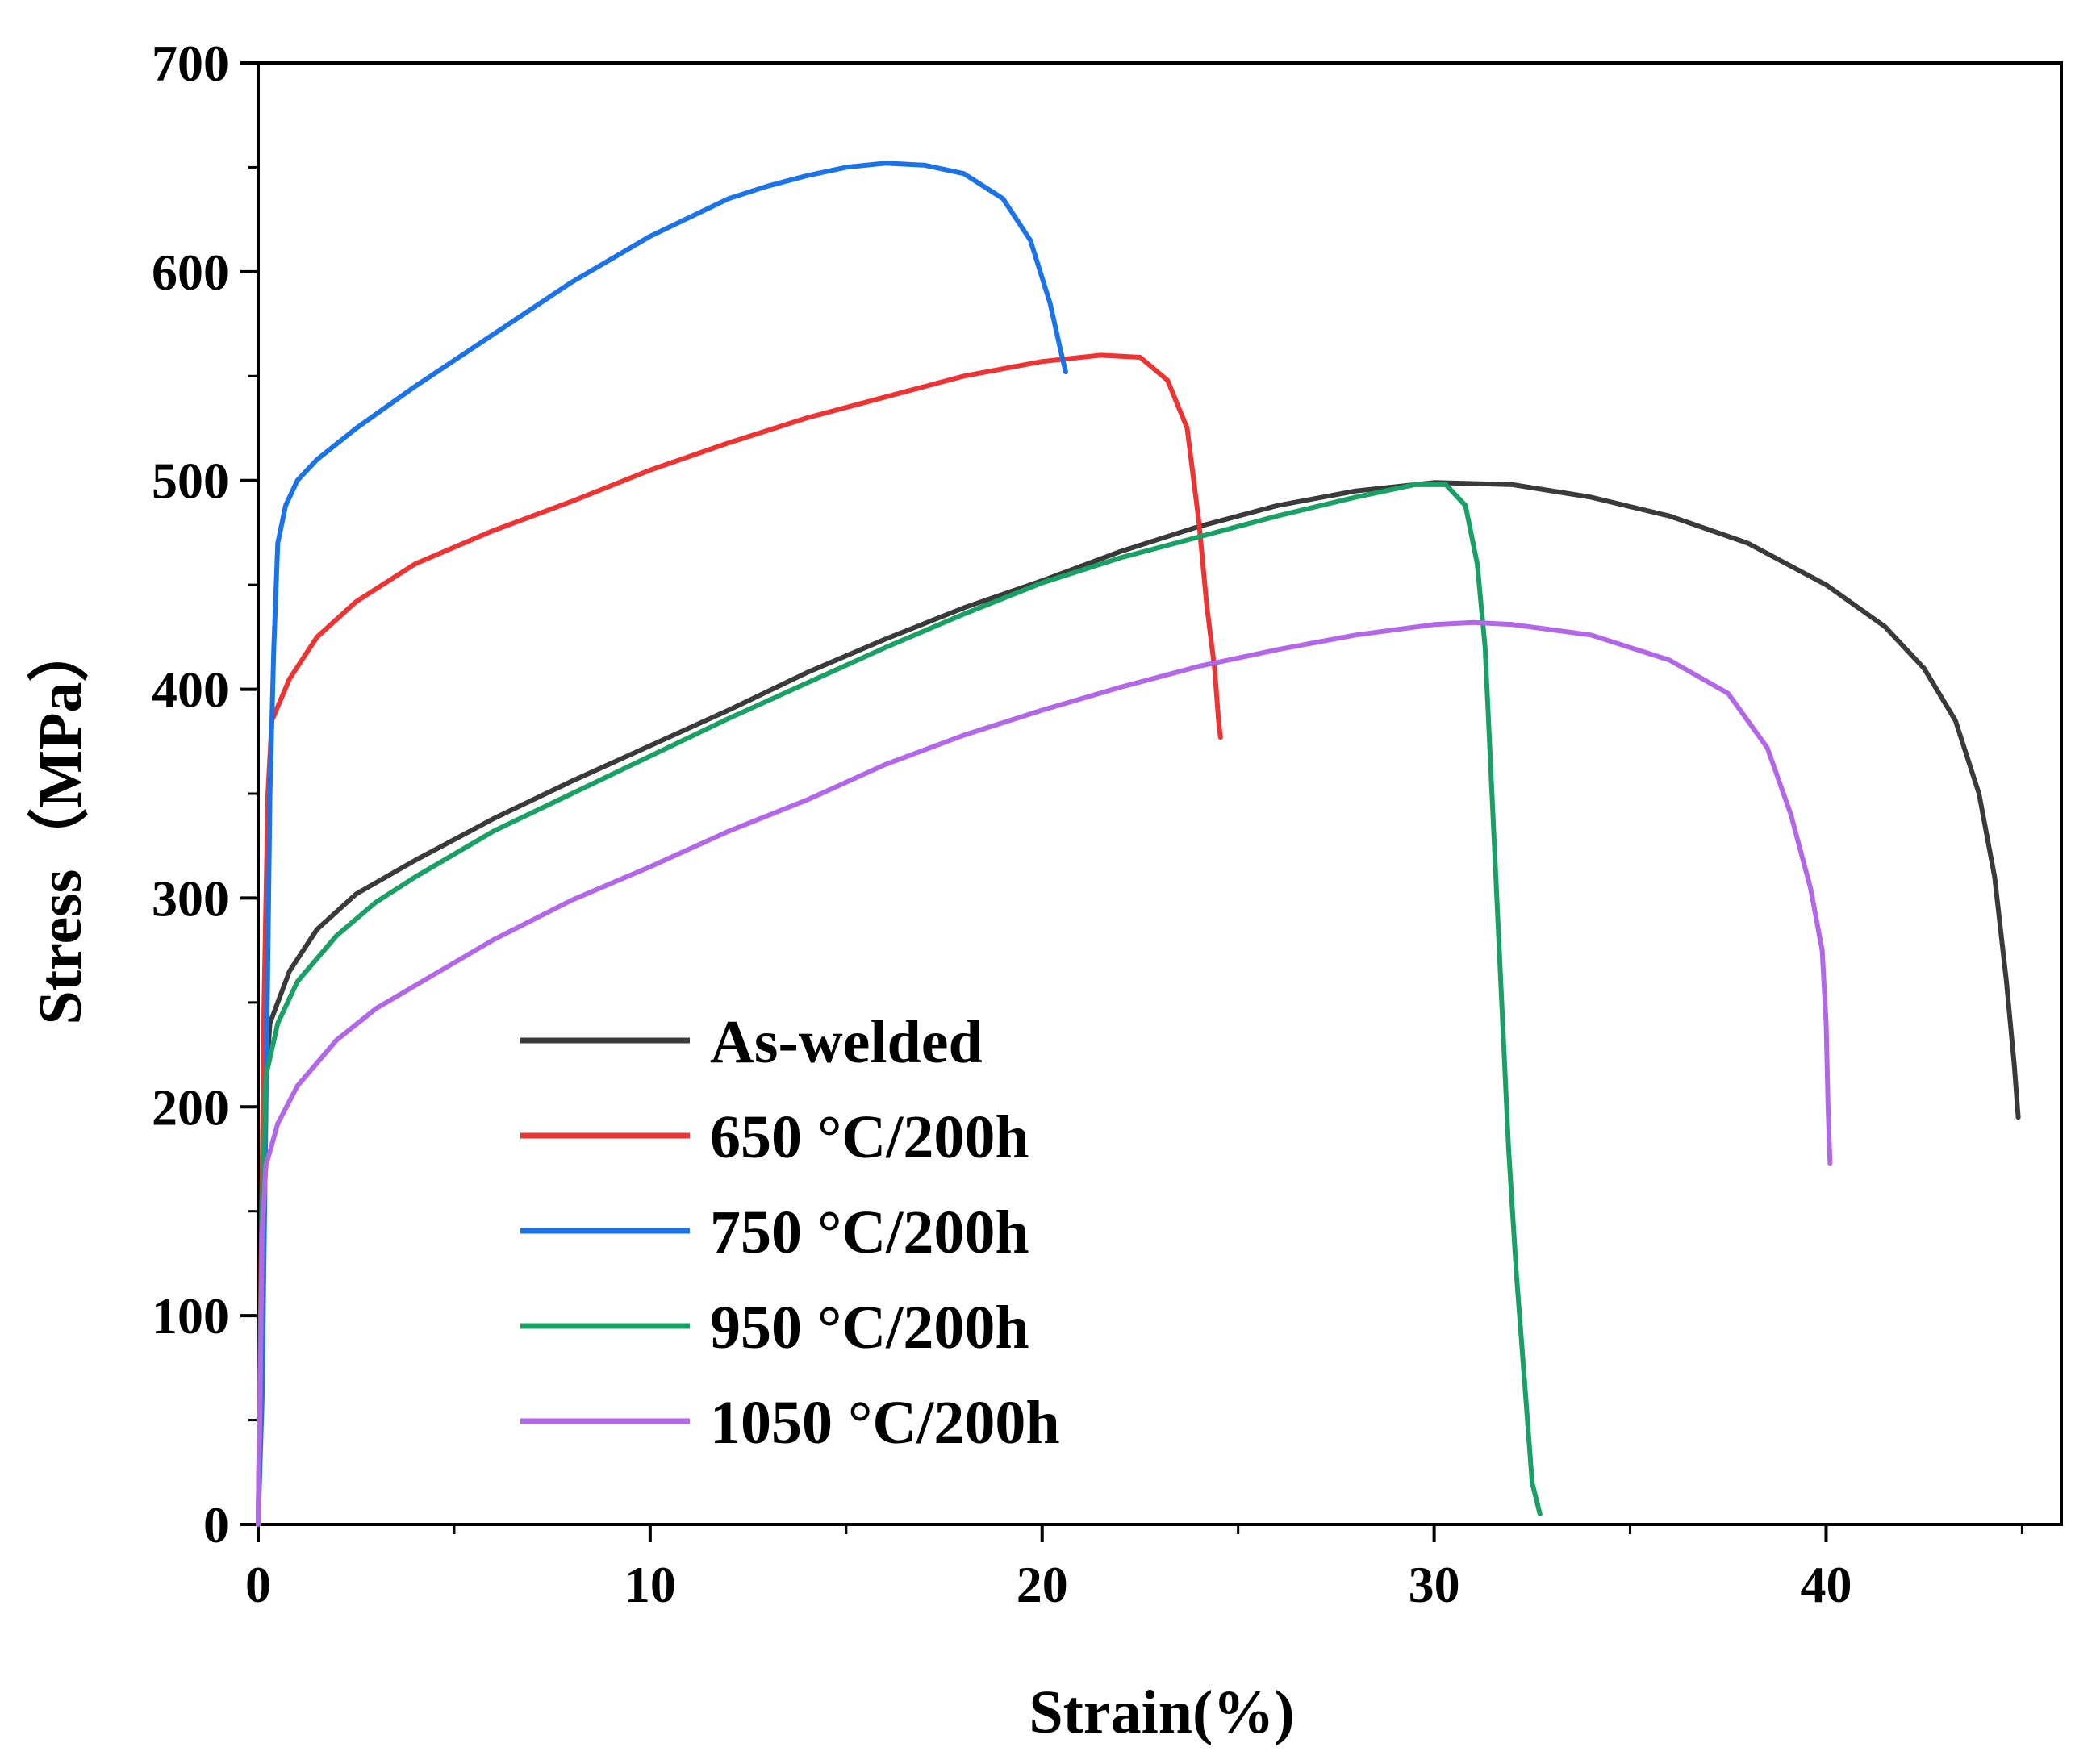 This screenshot has height=1764, width=2096. Describe the element at coordinates (191, 898) in the screenshot. I see `y-tick-label: 300` at that location.